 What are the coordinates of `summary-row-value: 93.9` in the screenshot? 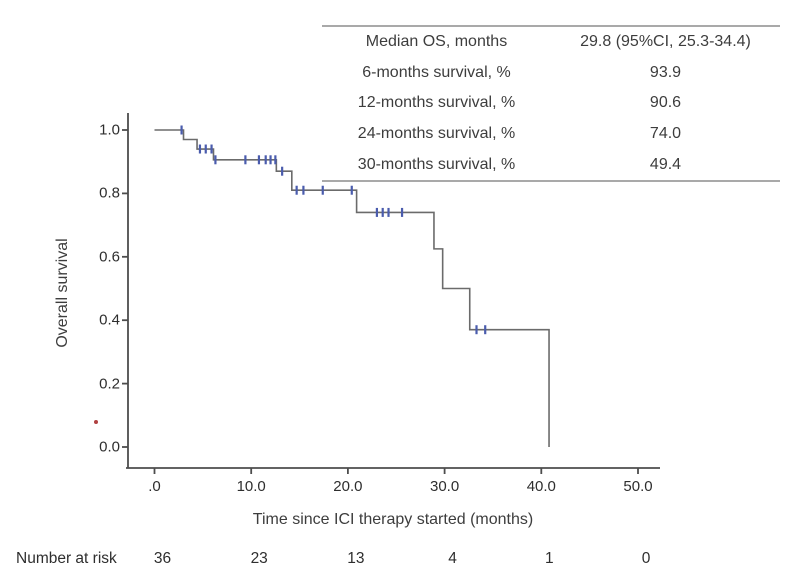 It's located at (665, 72).